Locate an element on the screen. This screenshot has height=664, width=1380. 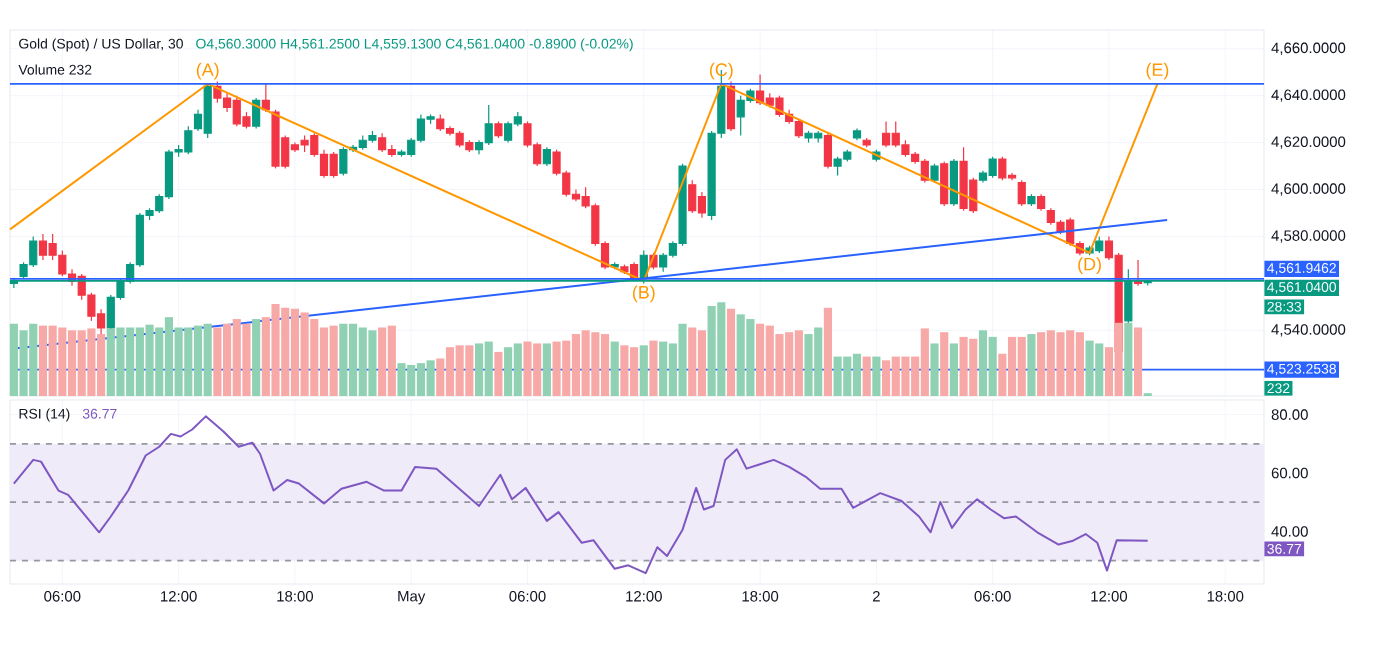
annotation: (C) is located at coordinates (721, 71).